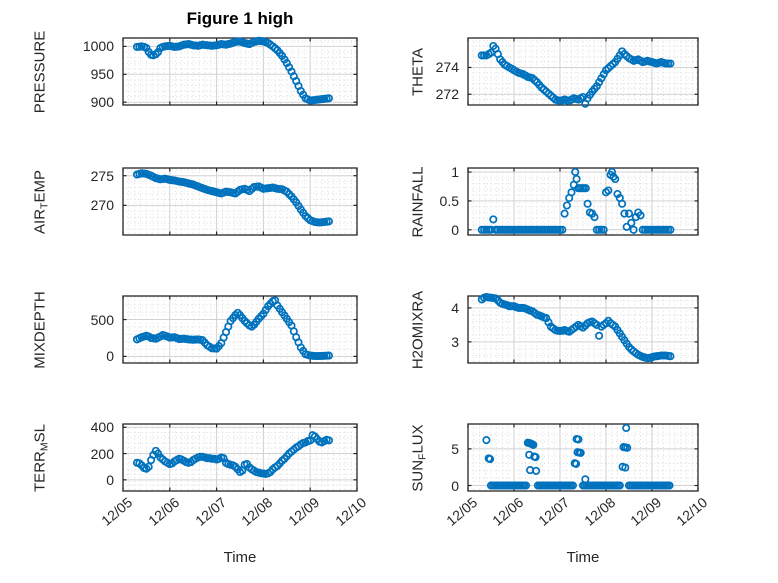  What do you see at coordinates (102, 427) in the screenshot?
I see `ytick-label: 400` at bounding box center [102, 427].